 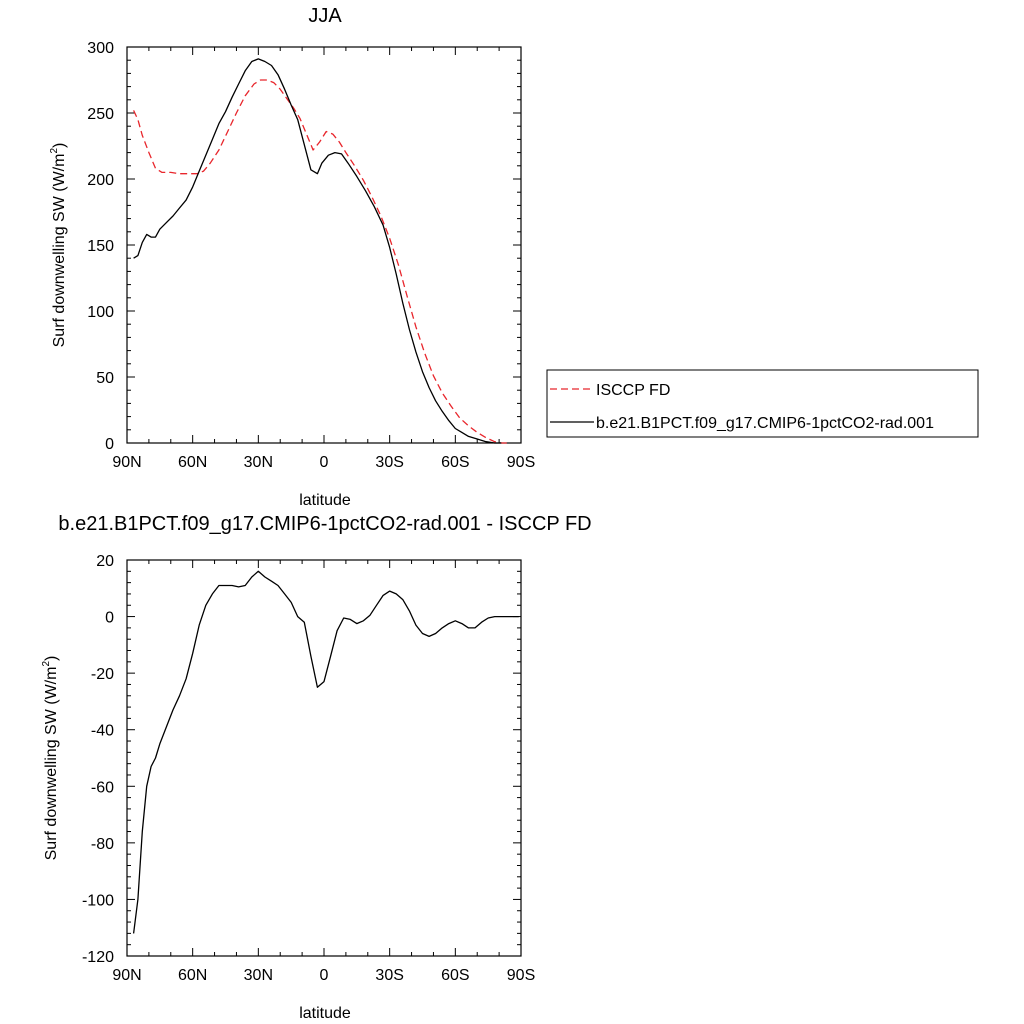 I want to click on y-tick-label: 150, so click(x=100, y=246).